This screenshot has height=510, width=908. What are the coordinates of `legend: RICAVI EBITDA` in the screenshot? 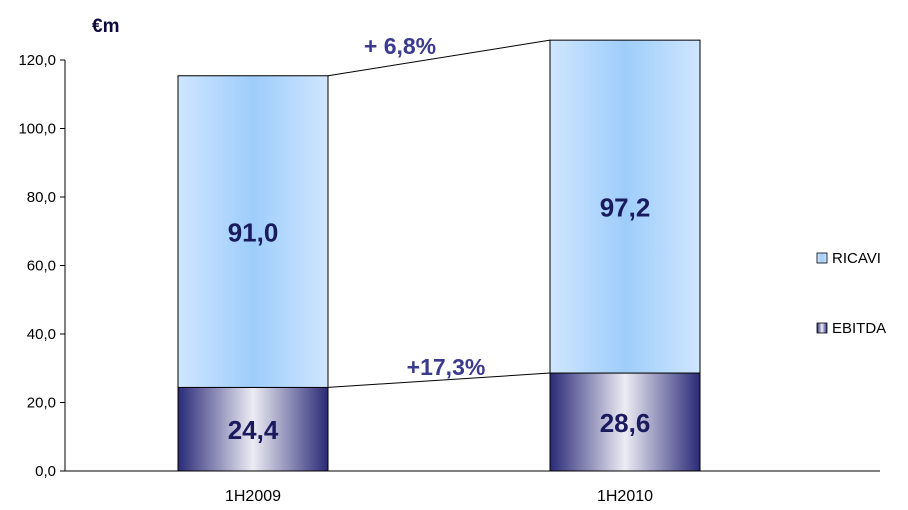 It's located at (851, 293).